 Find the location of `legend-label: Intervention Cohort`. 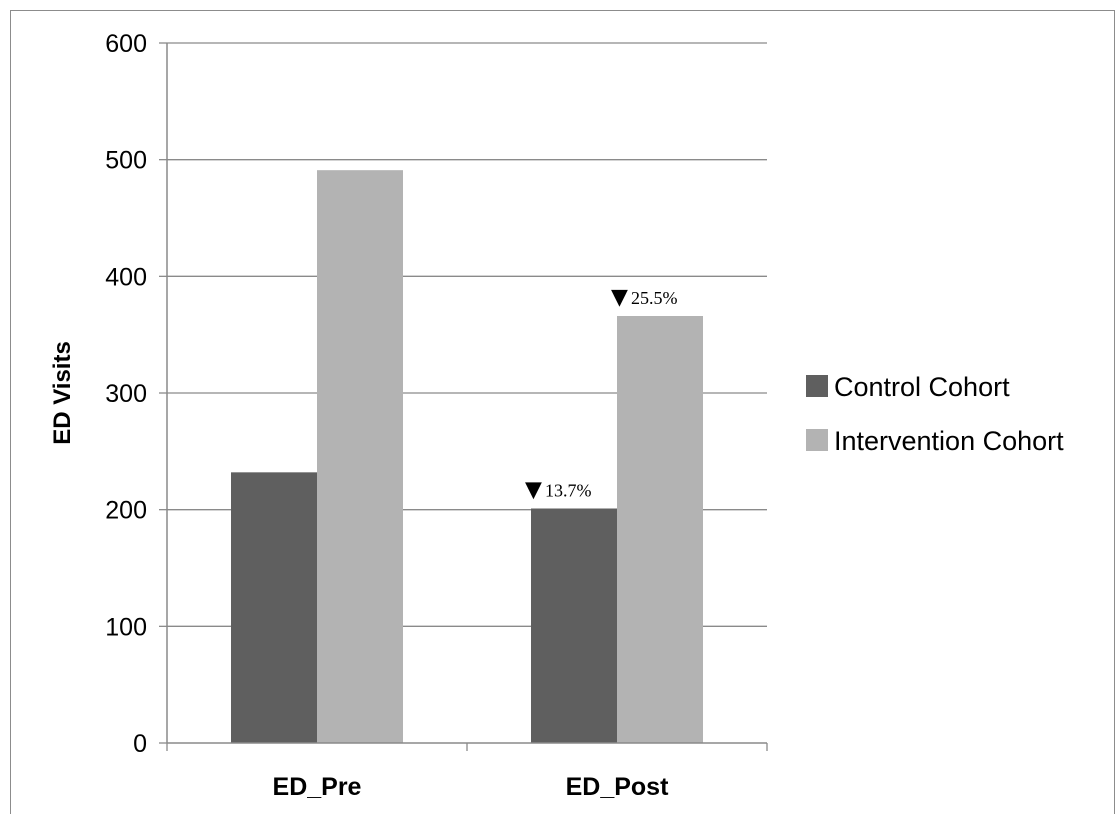

legend-label: Intervention Cohort is located at coordinates (949, 441).